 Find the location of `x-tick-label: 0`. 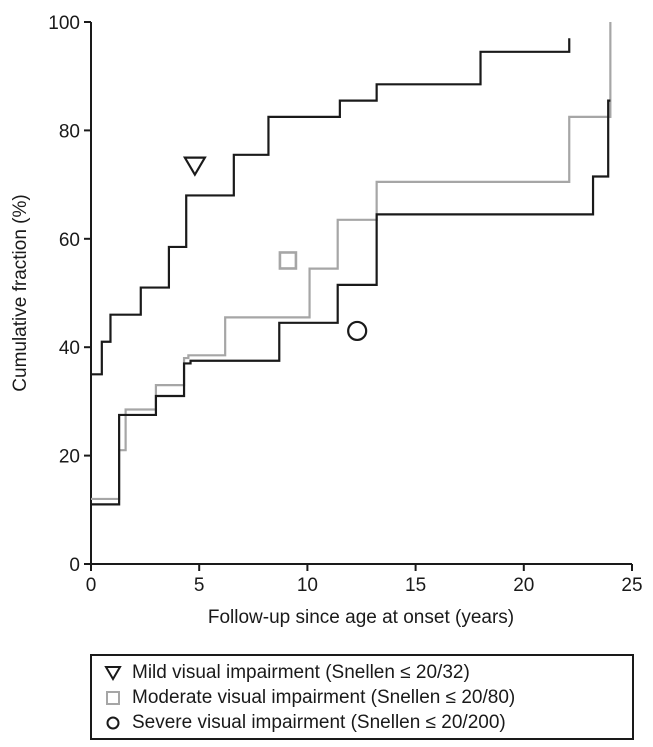

x-tick-label: 0 is located at coordinates (91, 585).